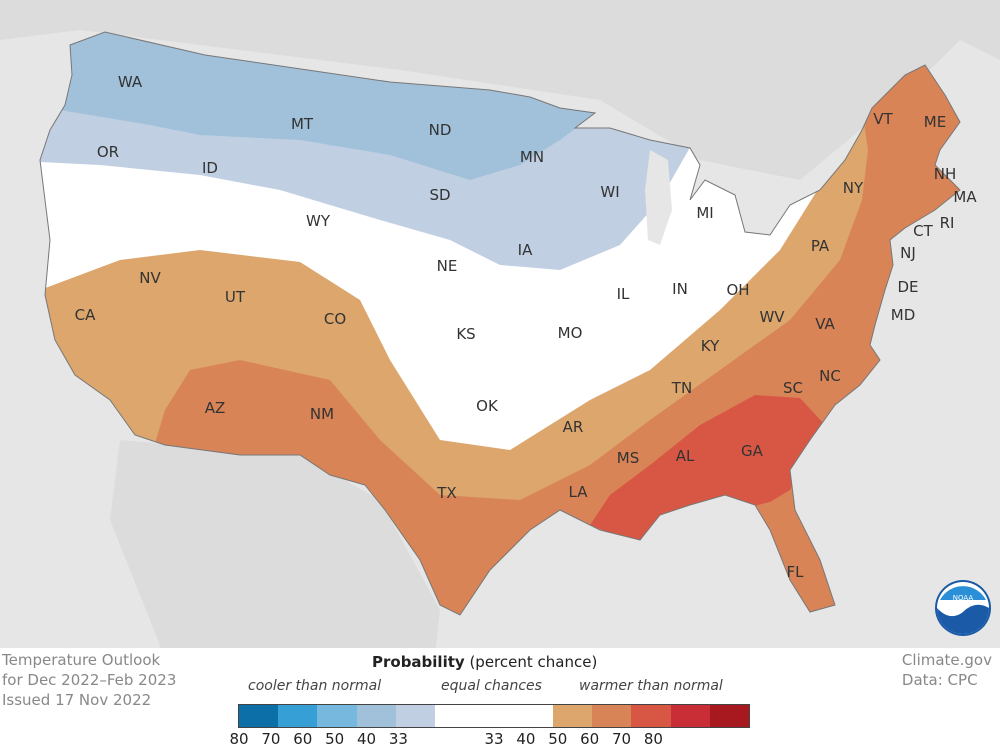  Describe the element at coordinates (680, 289) in the screenshot. I see `state-label-in: IN` at that location.